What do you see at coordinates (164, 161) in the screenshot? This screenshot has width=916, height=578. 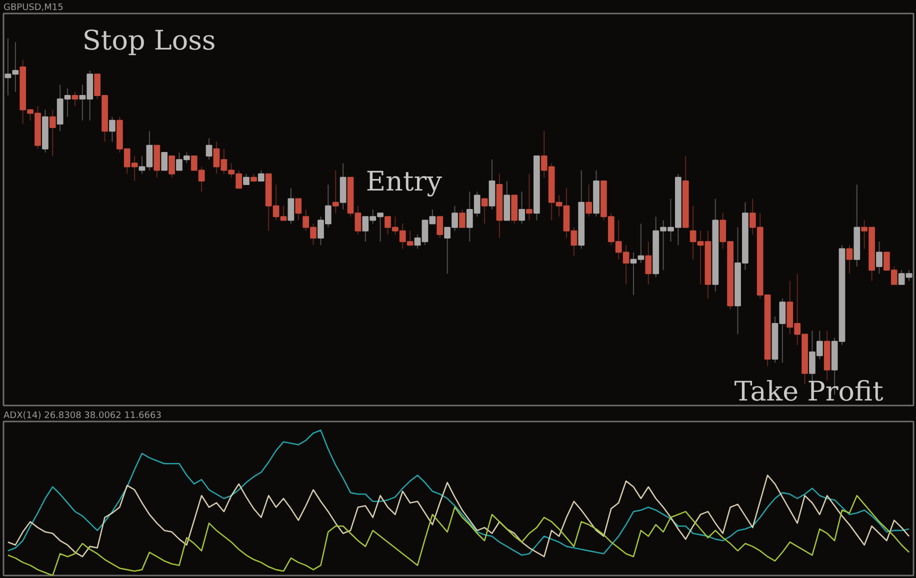 I see `candlestick` at bounding box center [164, 161].